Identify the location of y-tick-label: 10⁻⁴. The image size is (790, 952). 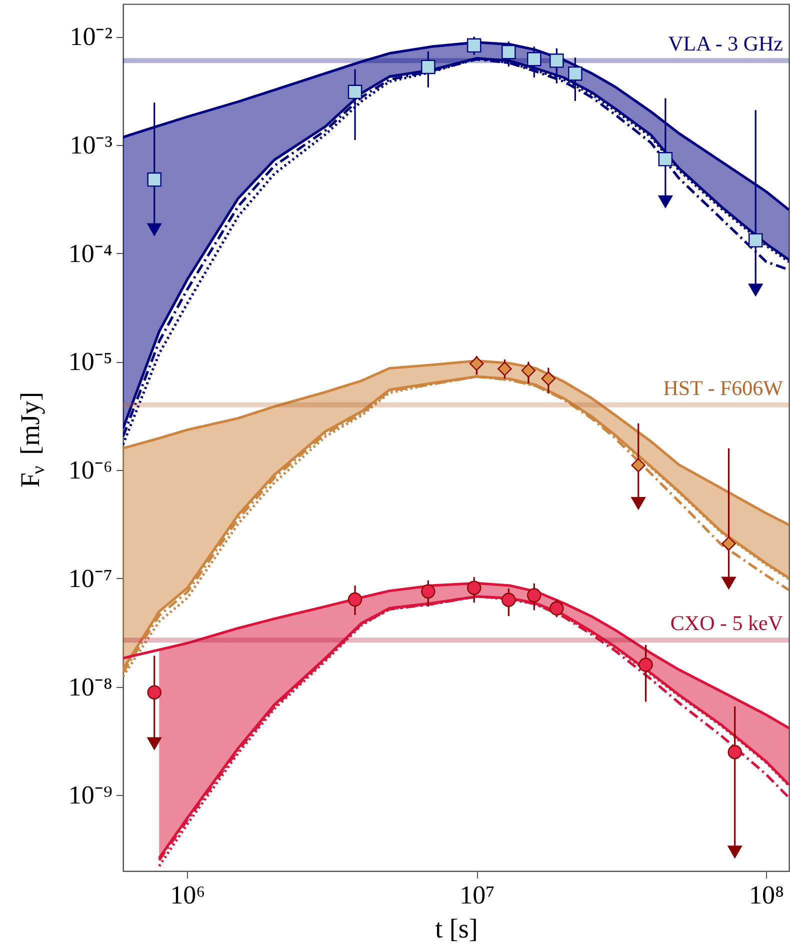
(90, 253).